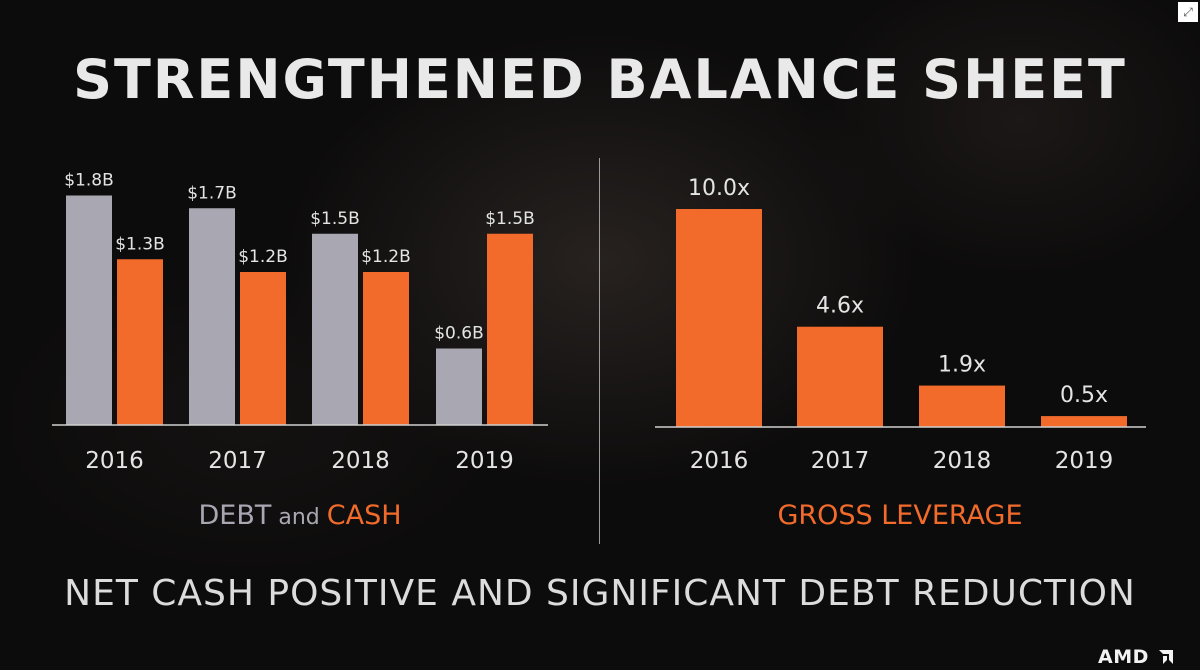  I want to click on debt-value-label-2017: $1.7B, so click(212, 193).